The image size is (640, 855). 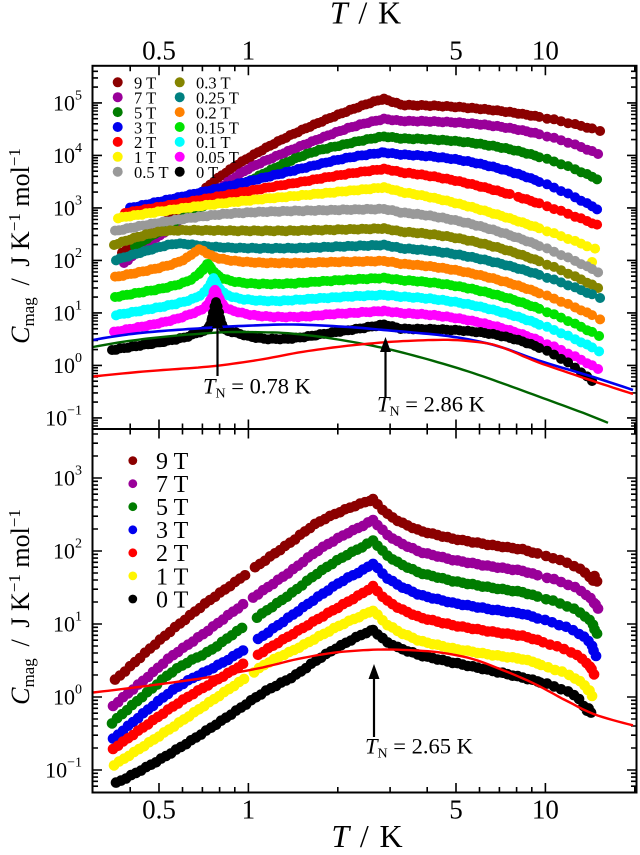 What do you see at coordinates (213, 83) in the screenshot?
I see `svg-text: 0.3 T` at bounding box center [213, 83].